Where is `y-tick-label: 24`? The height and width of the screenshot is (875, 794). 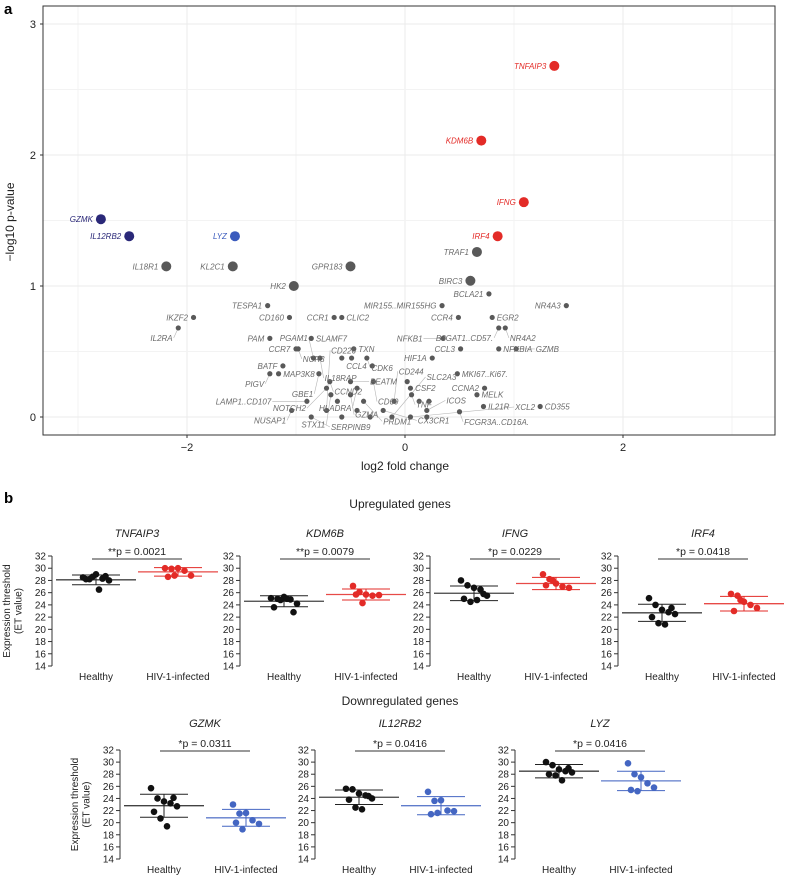
y-tick-label: 24 is located at coordinates (41, 605).